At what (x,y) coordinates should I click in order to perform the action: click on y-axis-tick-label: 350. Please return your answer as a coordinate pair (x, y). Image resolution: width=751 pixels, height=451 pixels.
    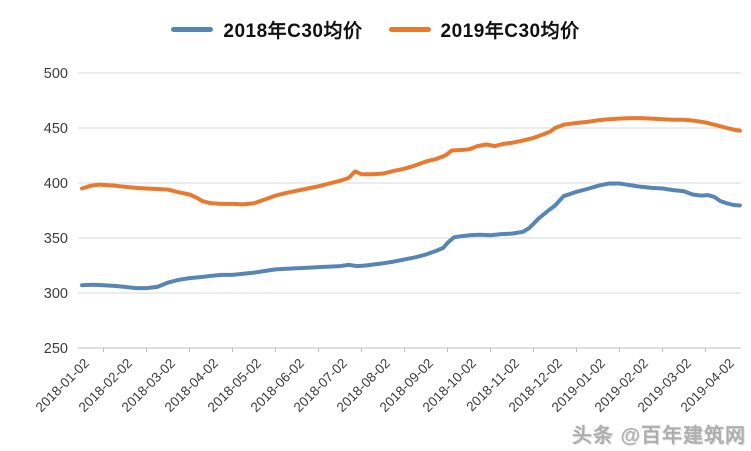
    Looking at the image, I should click on (56, 239).